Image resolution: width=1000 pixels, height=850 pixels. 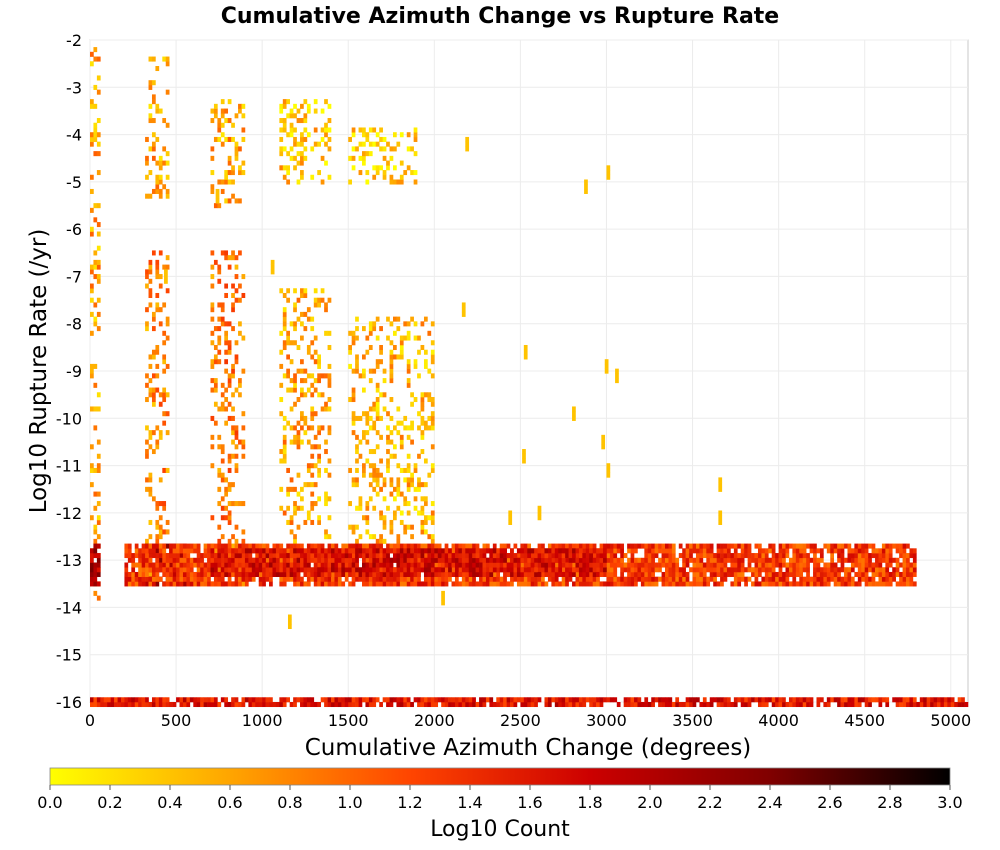 I want to click on y-tick-label: -12, so click(x=69, y=513).